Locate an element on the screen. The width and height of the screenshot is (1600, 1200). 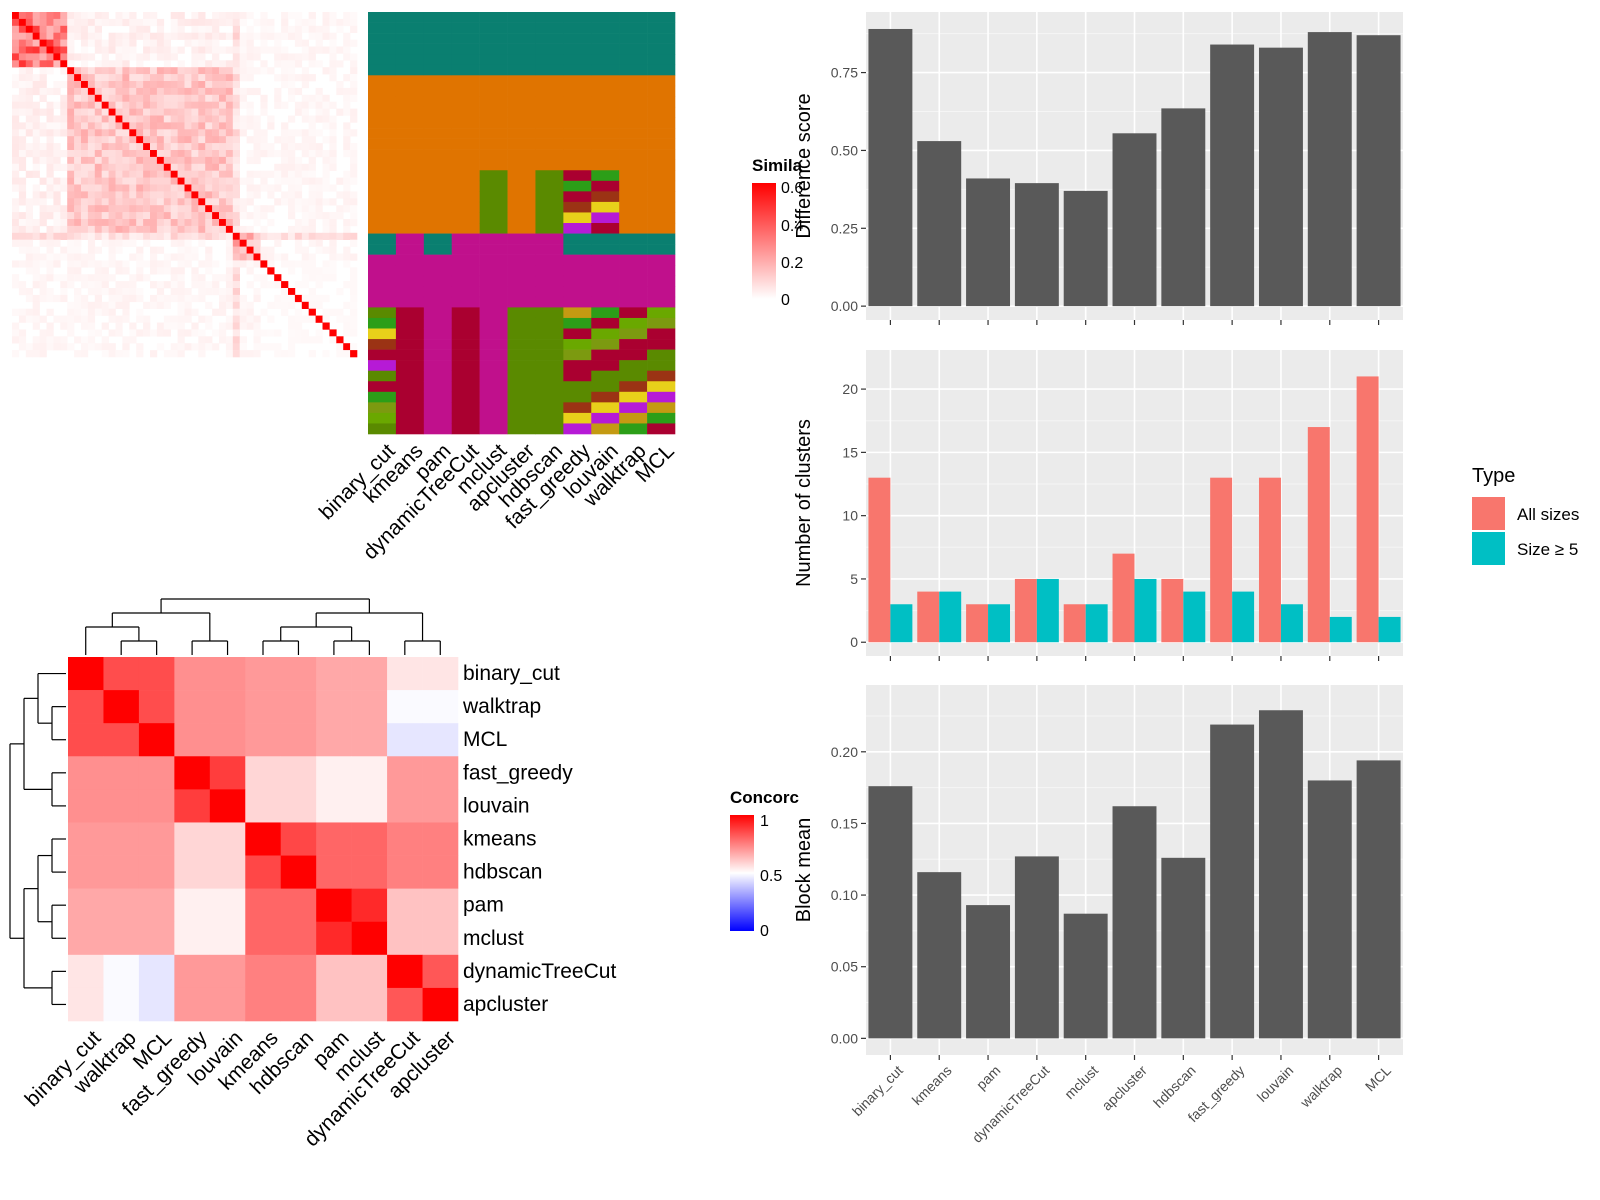
similarity-legend-tick: 0.6 is located at coordinates (792, 188).